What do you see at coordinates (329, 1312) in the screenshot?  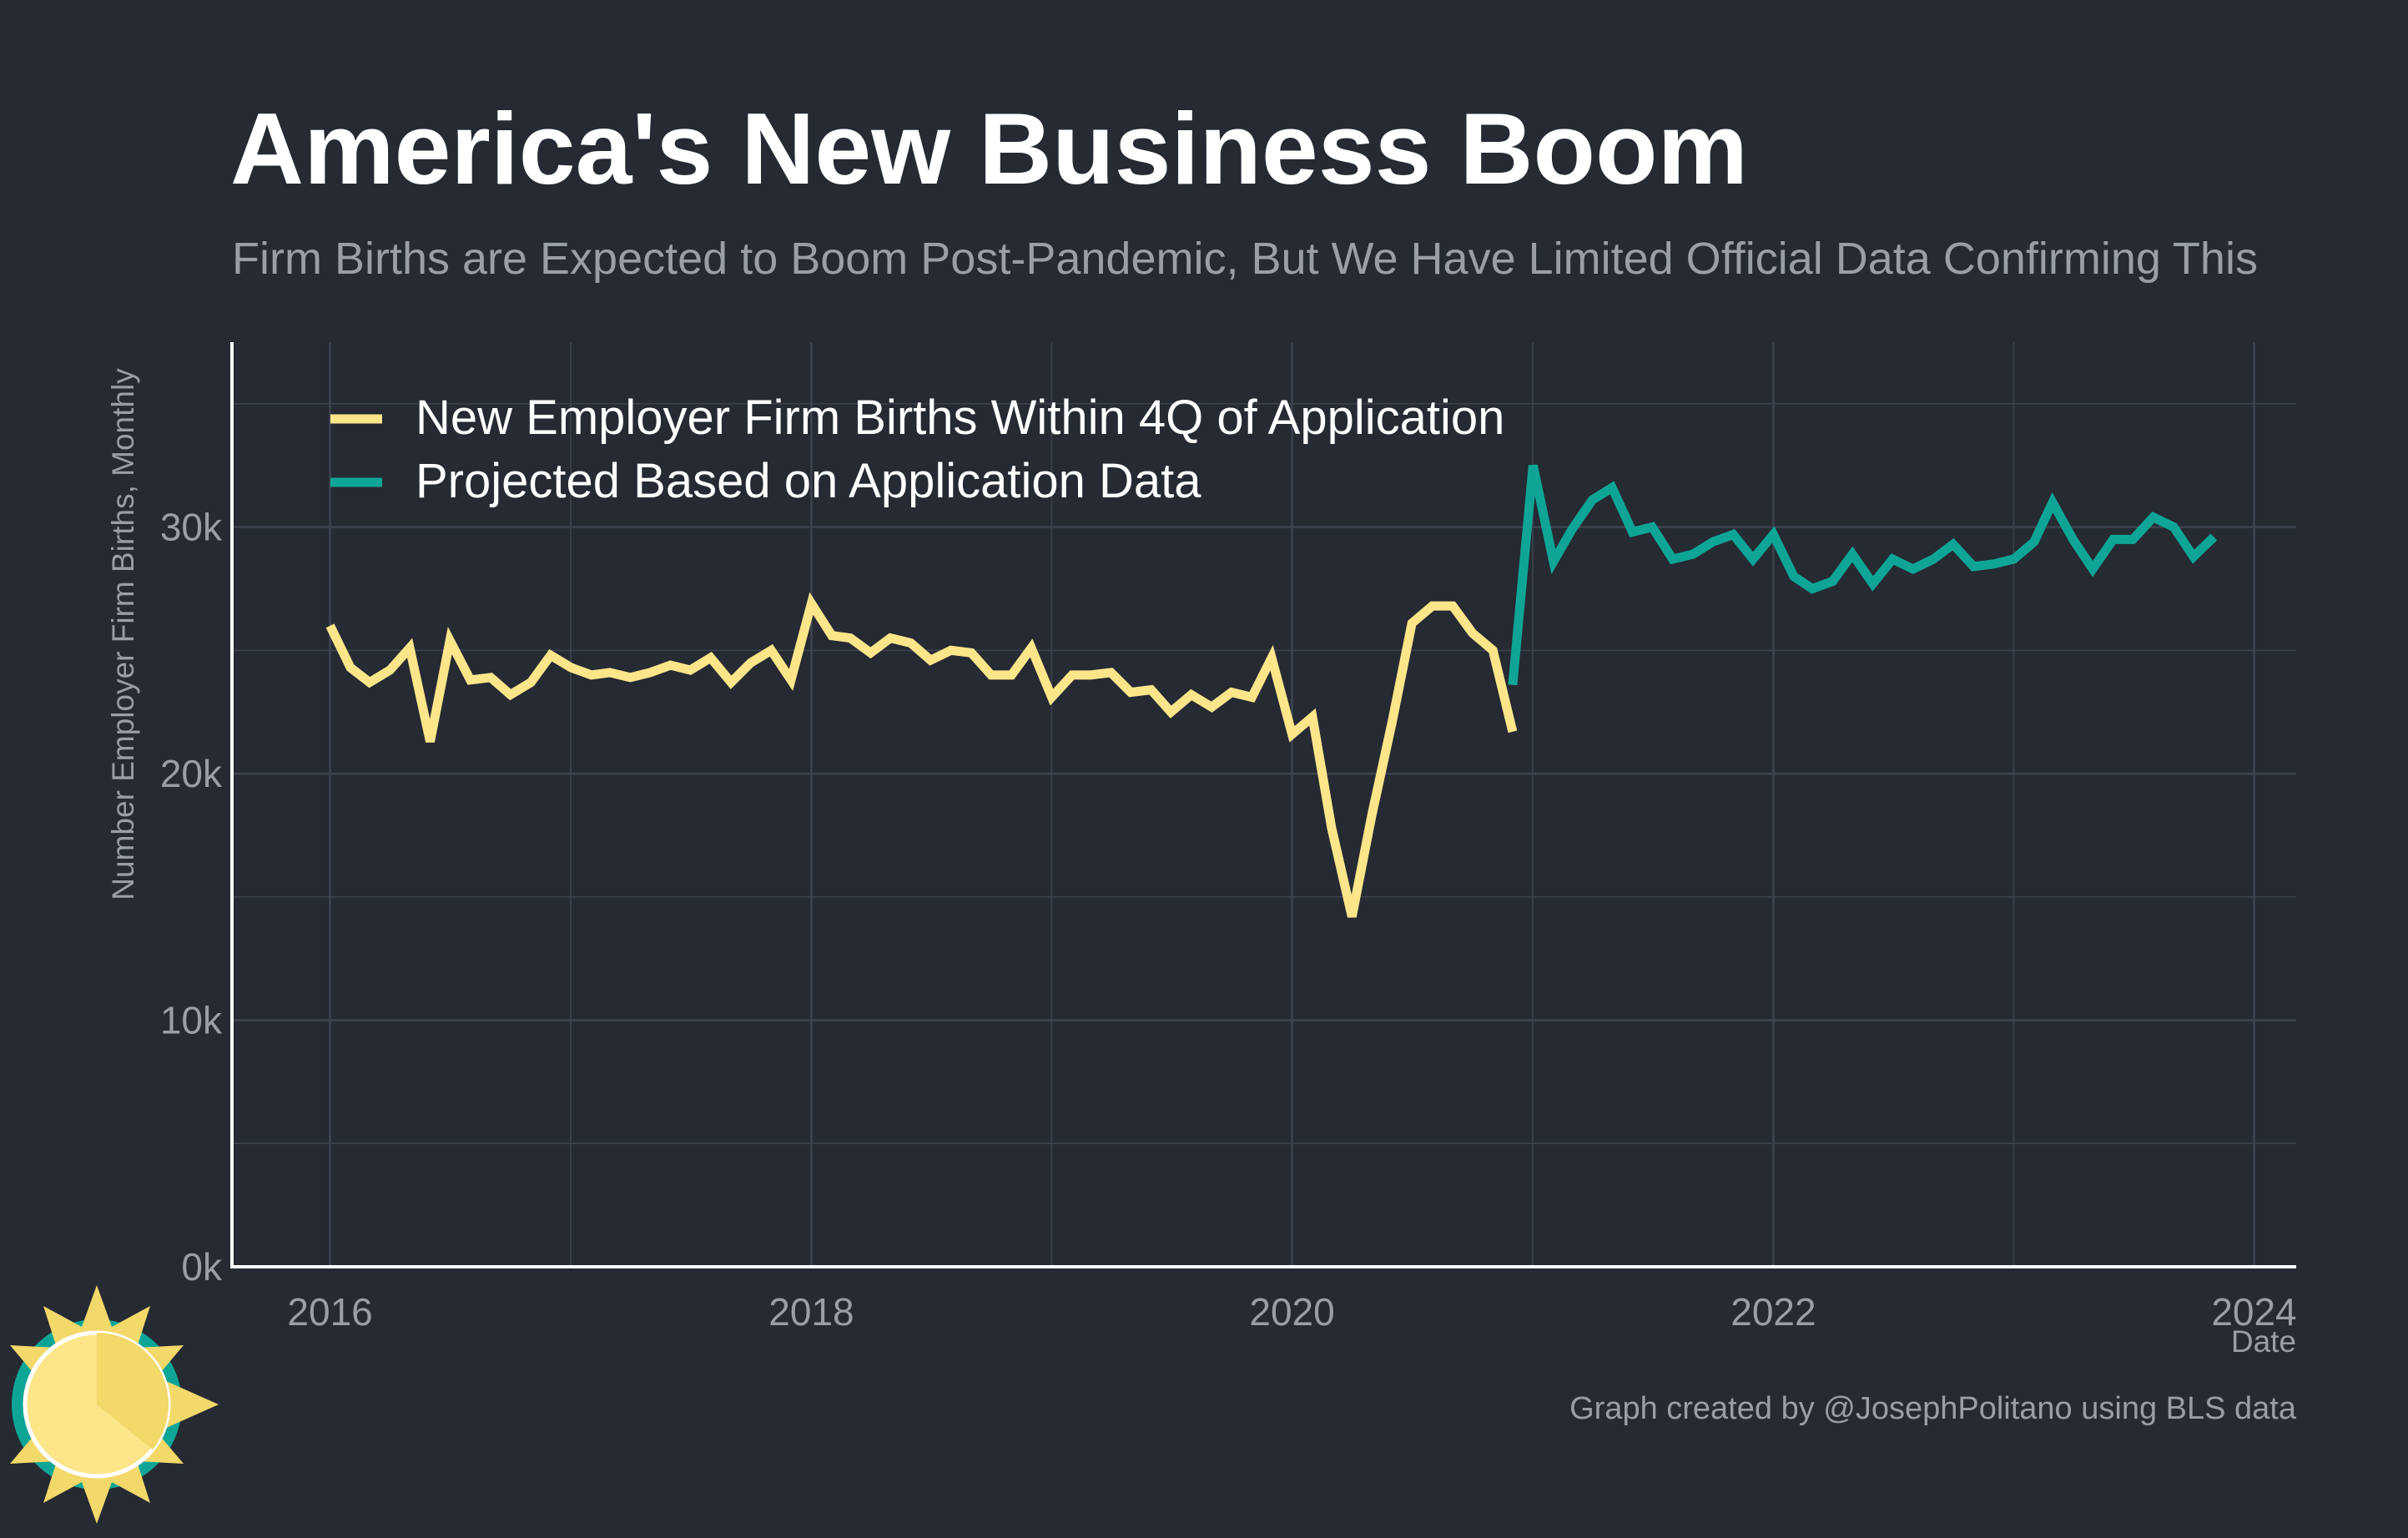 I see `x-tick-label: 2016` at bounding box center [329, 1312].